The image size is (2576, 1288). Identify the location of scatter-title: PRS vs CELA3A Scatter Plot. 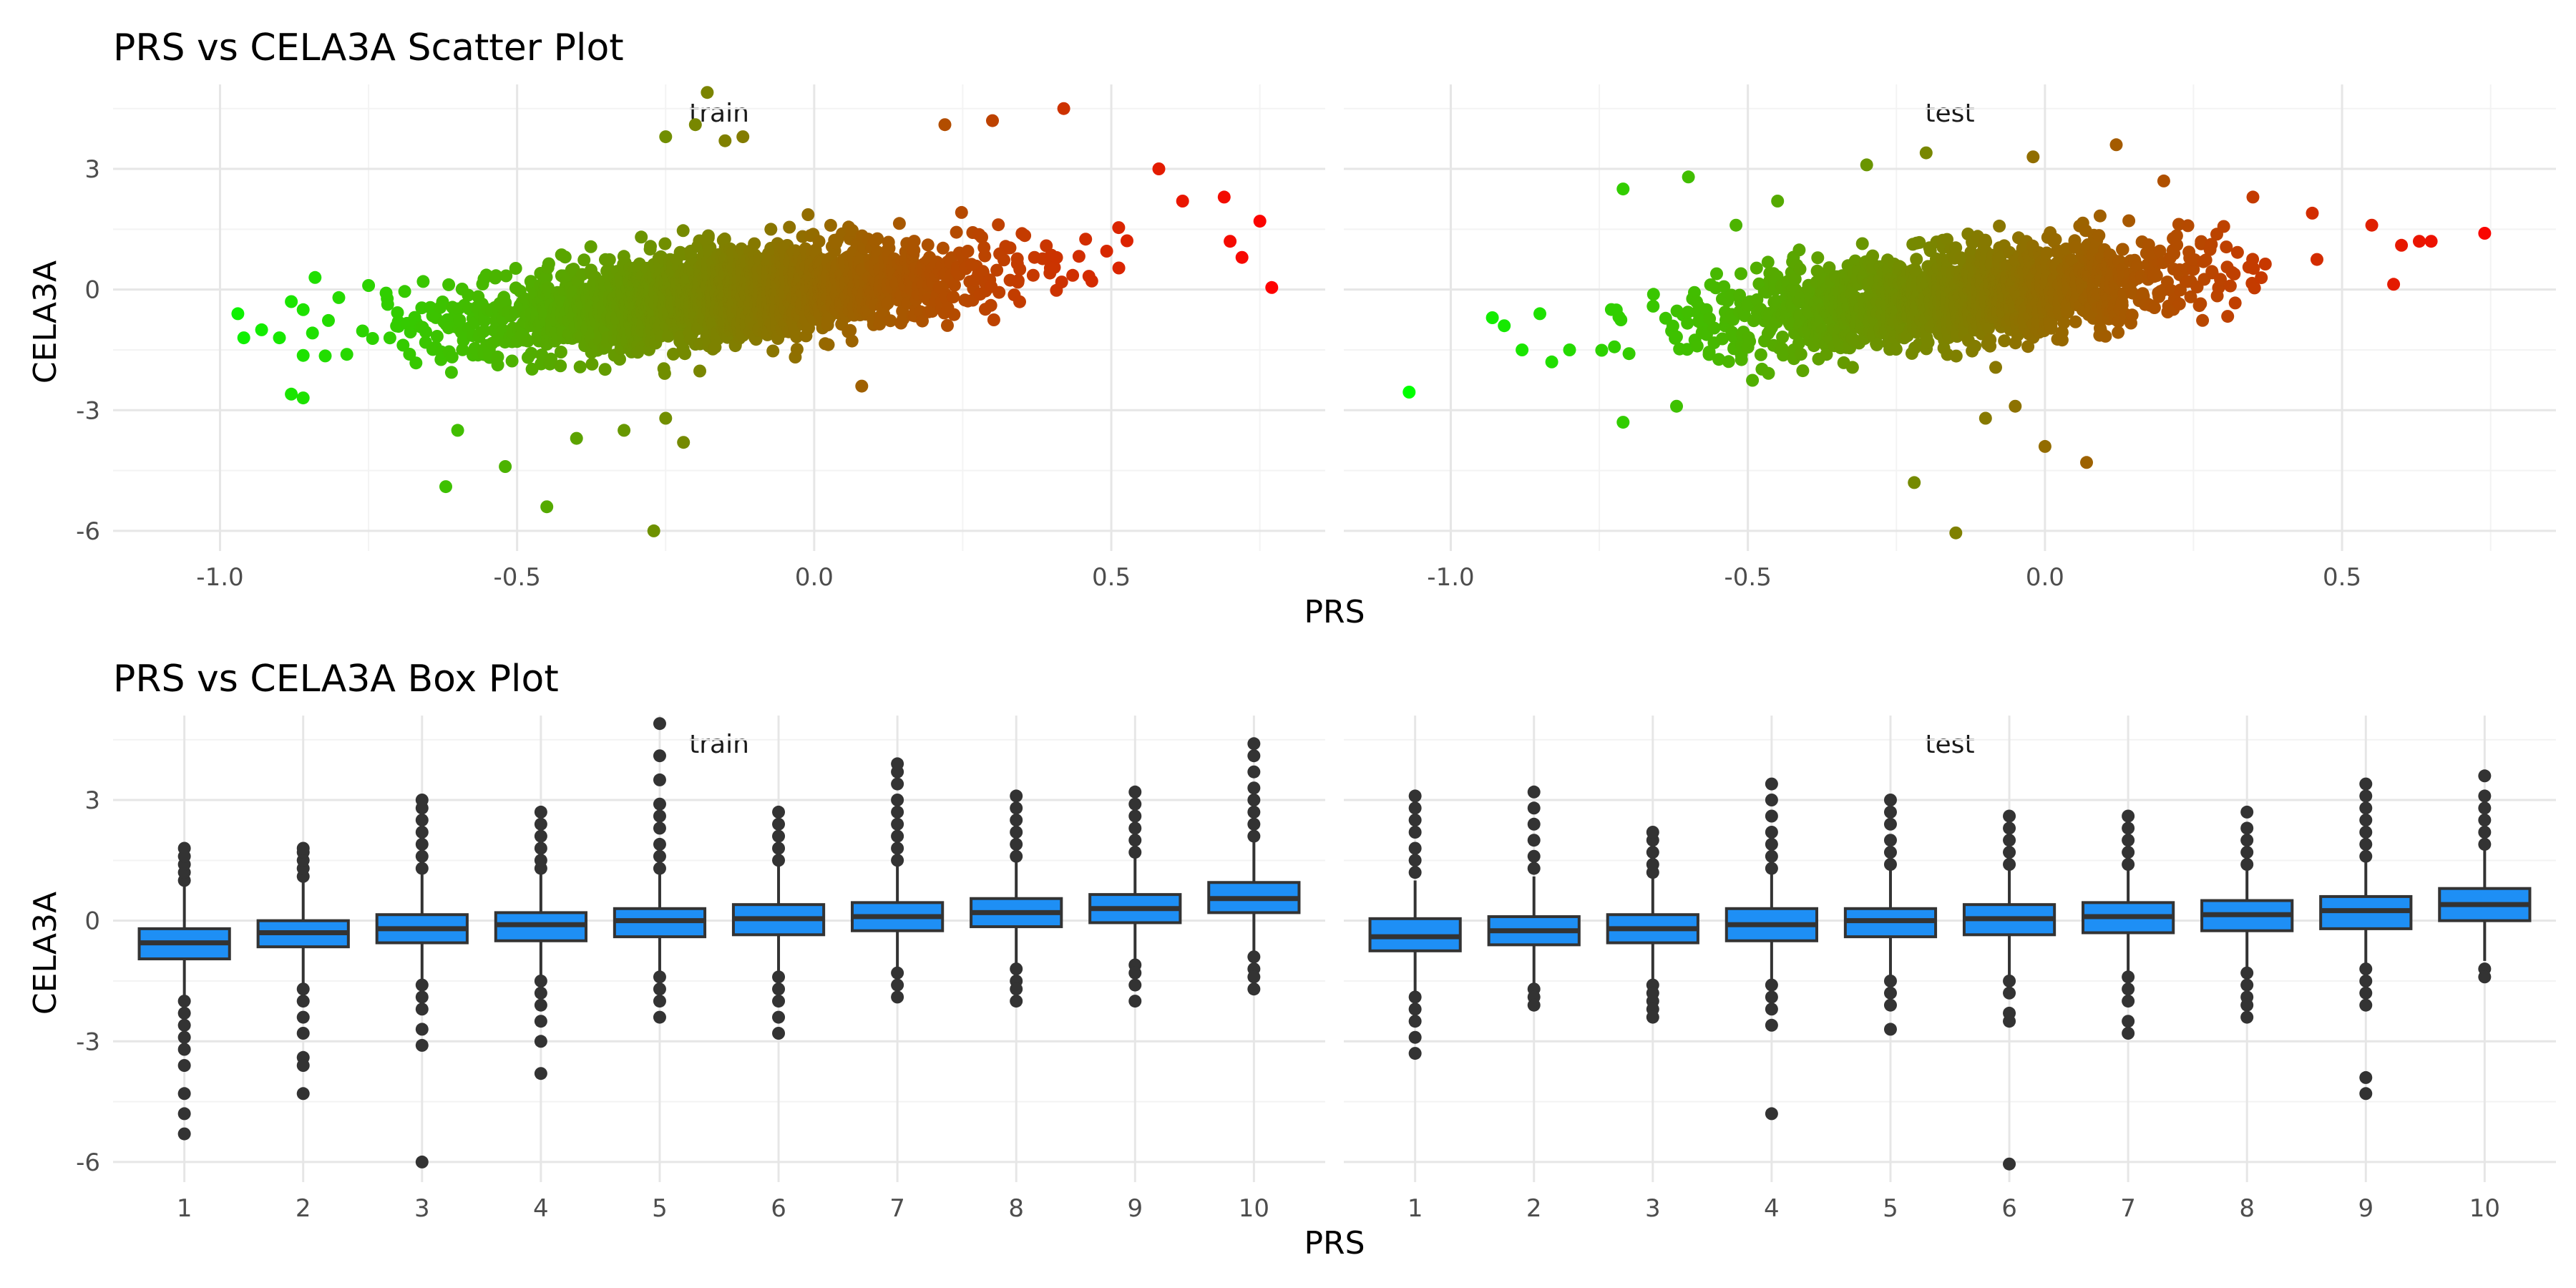
(368, 48).